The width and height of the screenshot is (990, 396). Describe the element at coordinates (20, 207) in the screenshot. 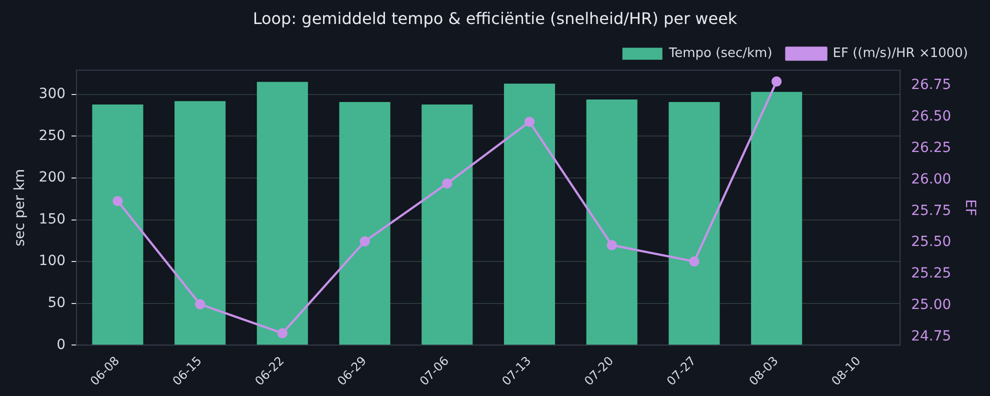

I see `y-axis-title: sec per km` at that location.